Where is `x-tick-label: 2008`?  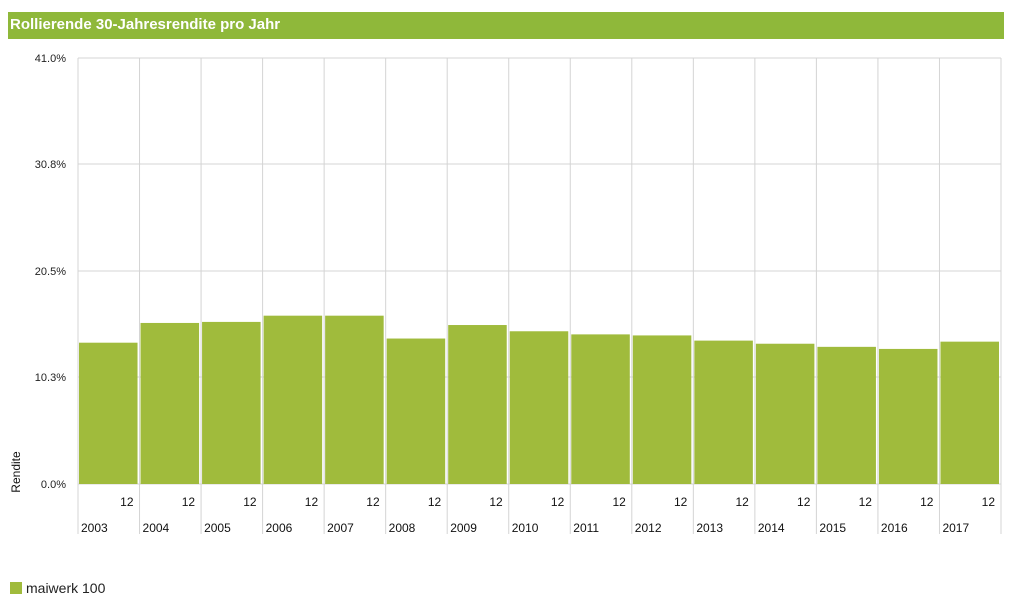 x-tick-label: 2008 is located at coordinates (402, 528).